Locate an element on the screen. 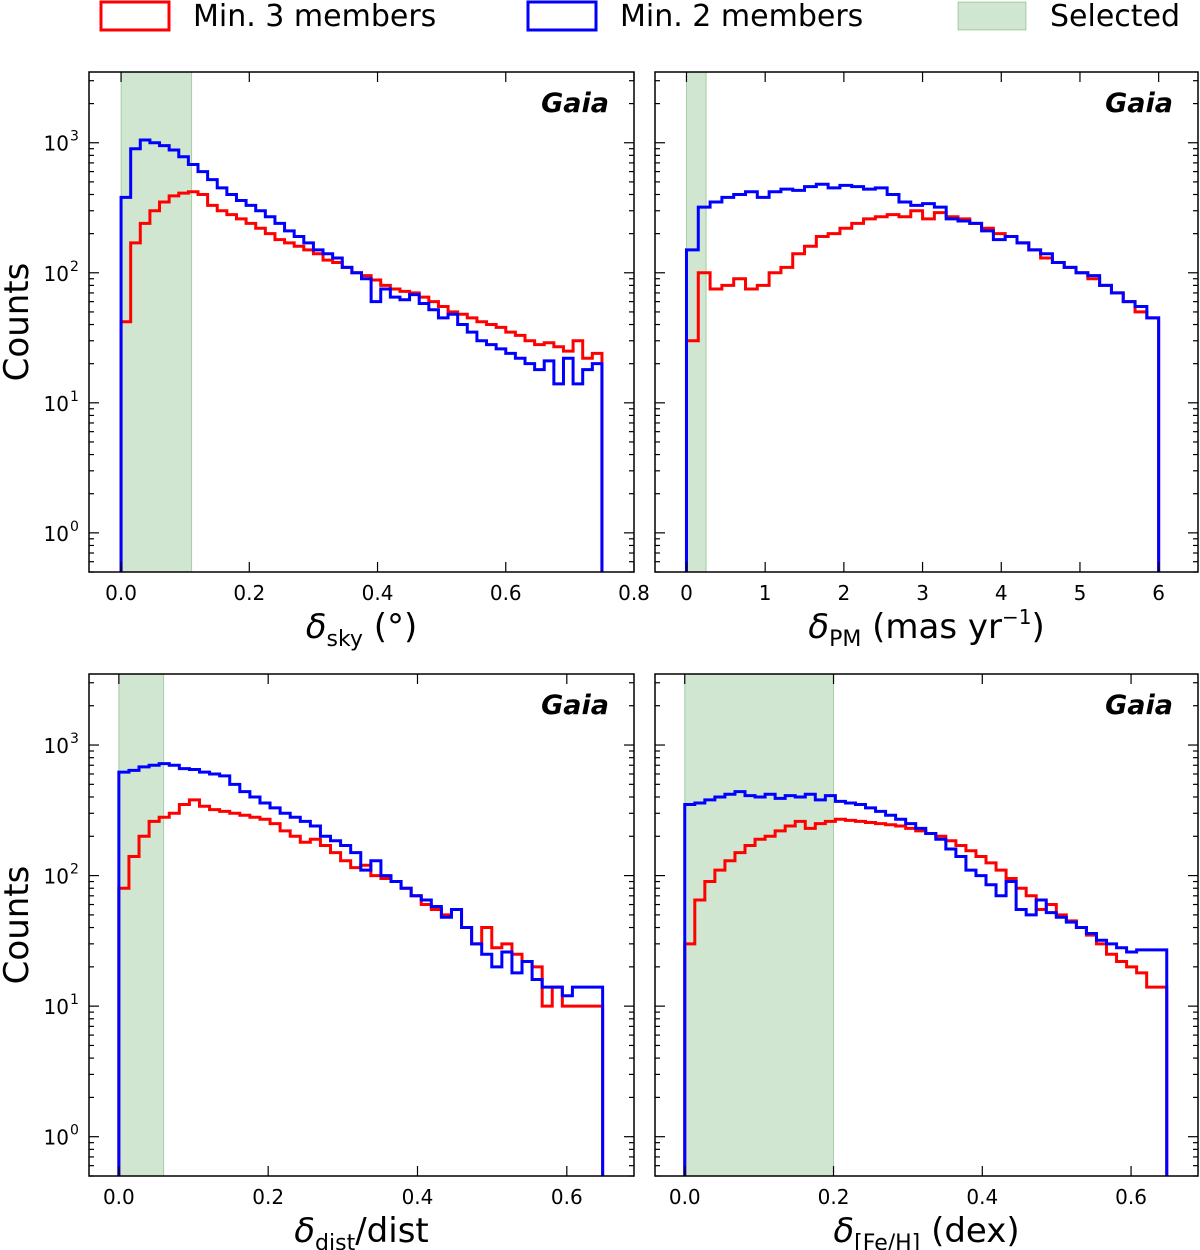 The height and width of the screenshot is (1250, 1200). feh-xtick-label: 0.6 is located at coordinates (1131, 1197).